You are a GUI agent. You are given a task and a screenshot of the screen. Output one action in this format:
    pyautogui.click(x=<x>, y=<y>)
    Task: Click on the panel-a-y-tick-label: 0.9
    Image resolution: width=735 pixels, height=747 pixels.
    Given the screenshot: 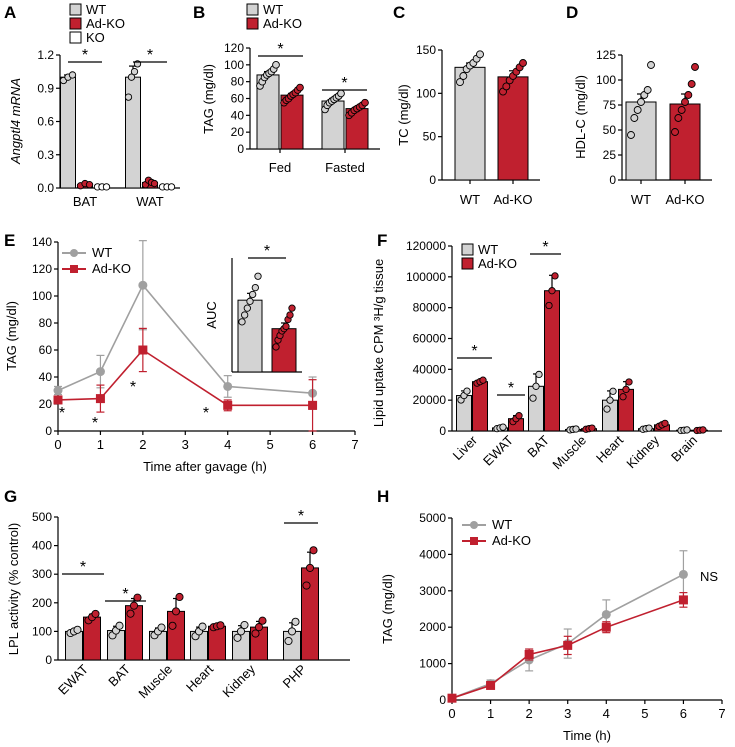 What is the action you would take?
    pyautogui.click(x=45, y=88)
    